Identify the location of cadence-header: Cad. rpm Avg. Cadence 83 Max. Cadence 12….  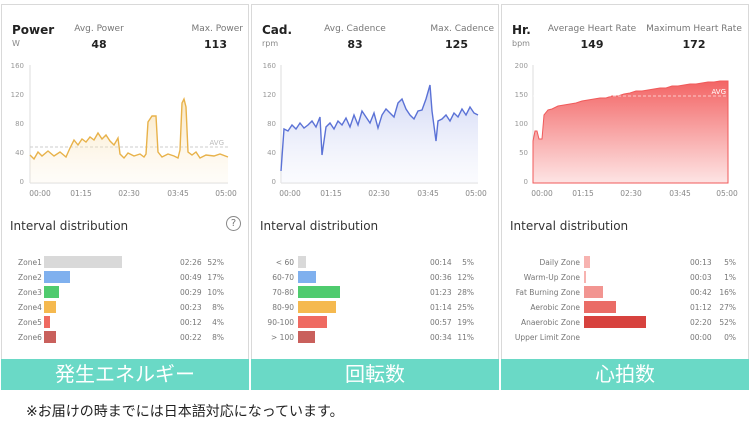
(375, 37).